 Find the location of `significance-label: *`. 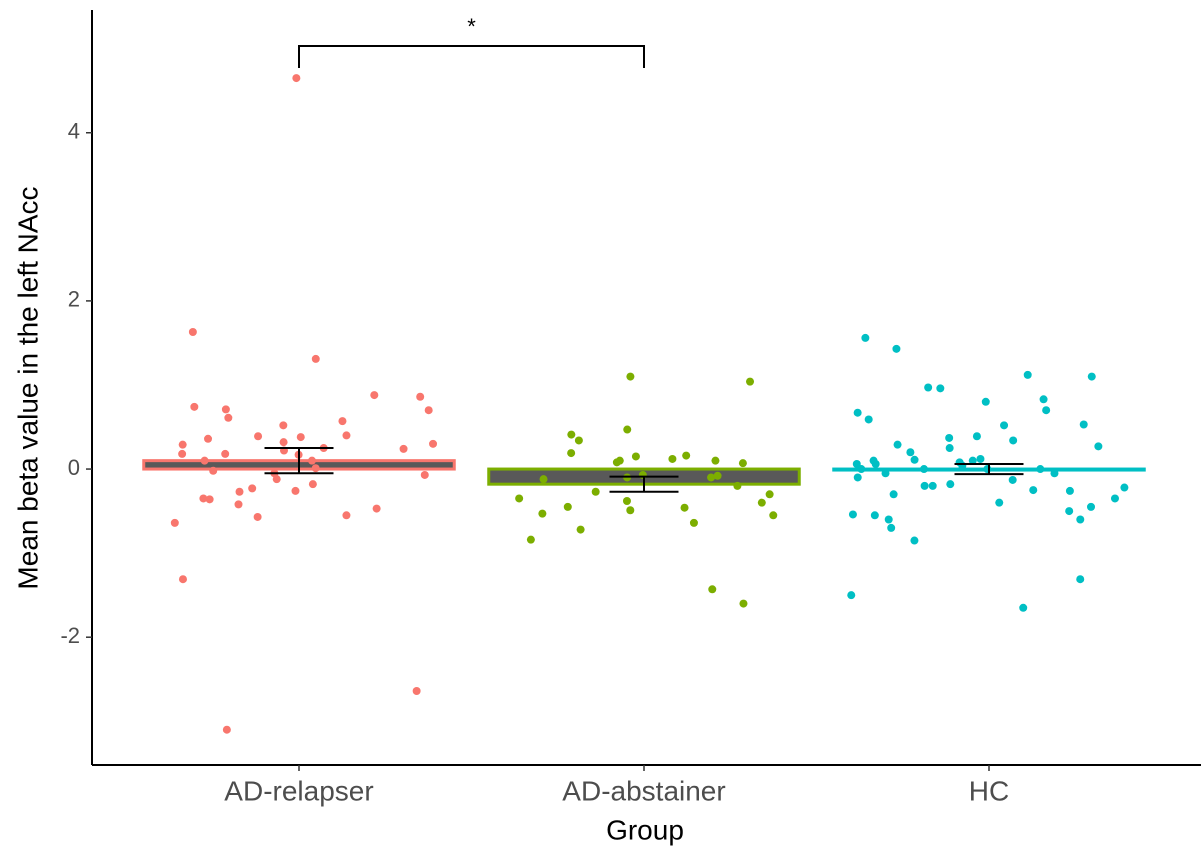

significance-label: * is located at coordinates (471, 26).